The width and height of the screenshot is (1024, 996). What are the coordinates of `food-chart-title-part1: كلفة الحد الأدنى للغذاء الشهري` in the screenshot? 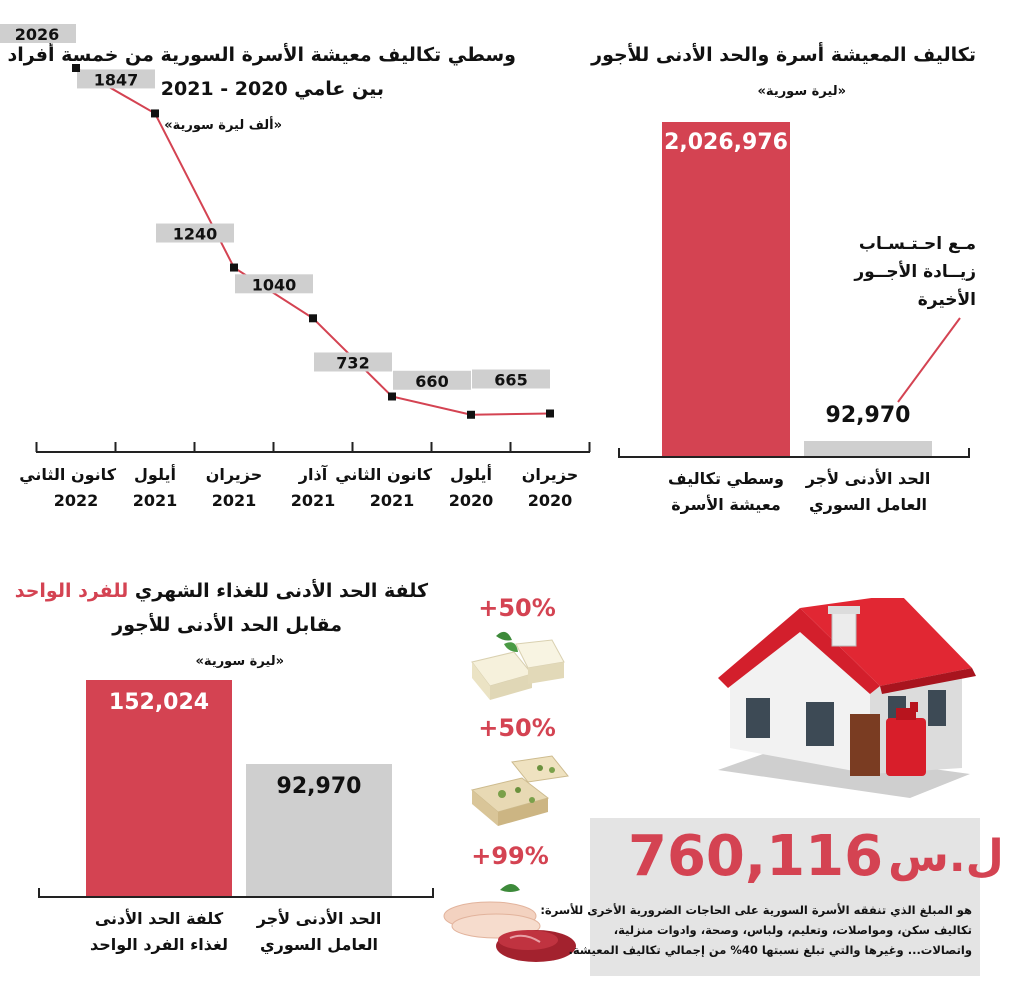 It's located at (281, 591).